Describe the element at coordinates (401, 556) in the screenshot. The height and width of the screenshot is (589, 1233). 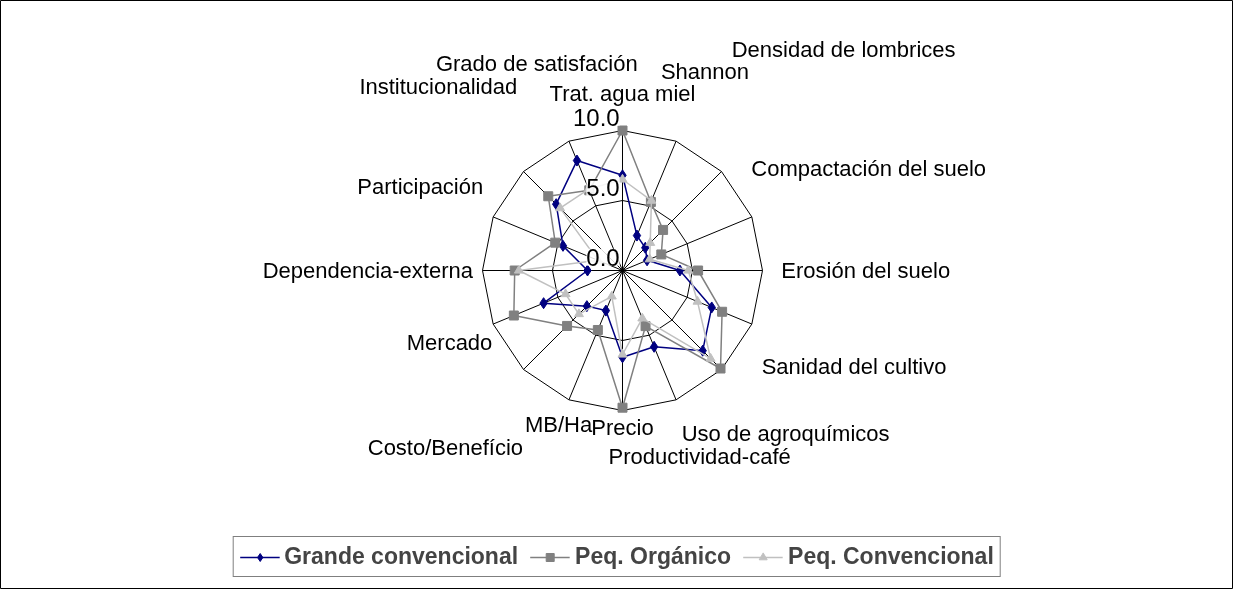
I see `legend-label: Grande convencional` at that location.